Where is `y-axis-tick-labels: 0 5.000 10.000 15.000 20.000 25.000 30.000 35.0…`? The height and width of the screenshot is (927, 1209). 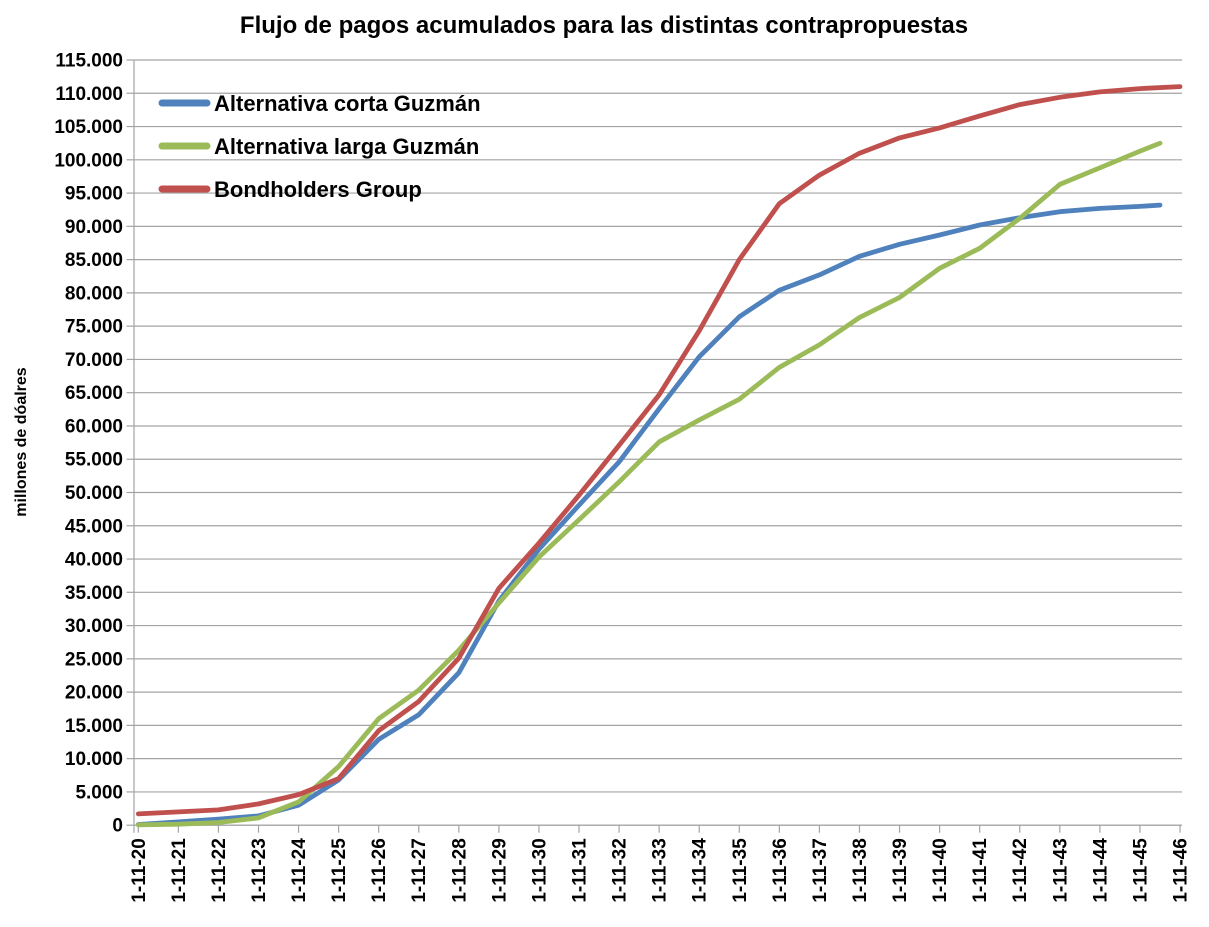 y-axis-tick-labels: 0 5.000 10.000 15.000 20.000 25.000 30.000 35.0… is located at coordinates (88, 444).